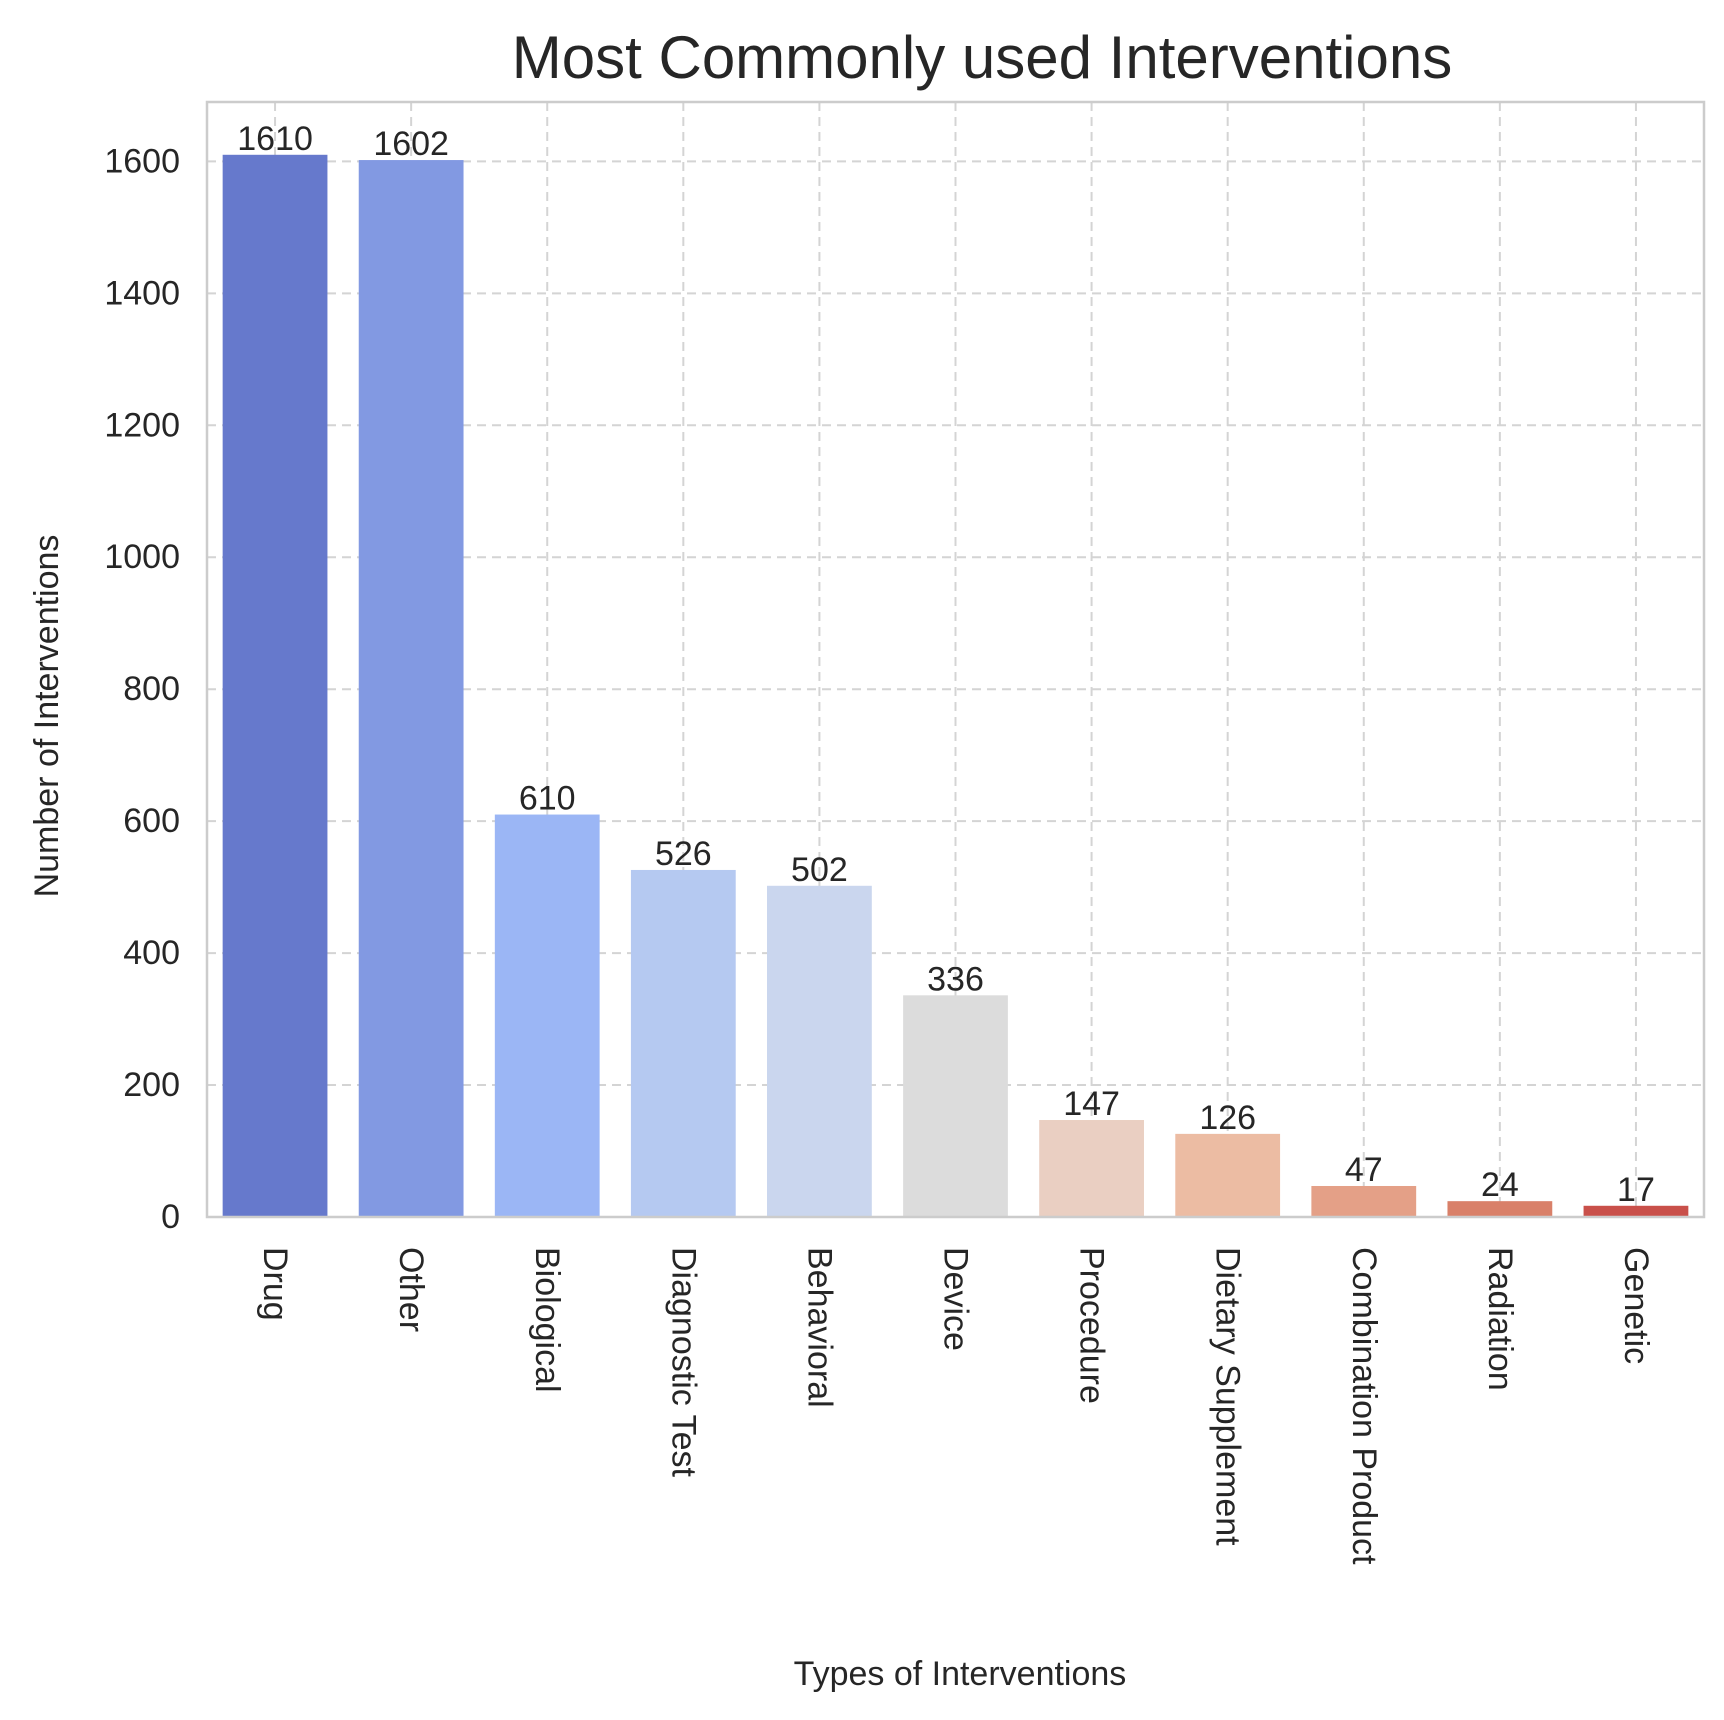  I want to click on chart-title: Most Commonly used Interventions, so click(982, 57).